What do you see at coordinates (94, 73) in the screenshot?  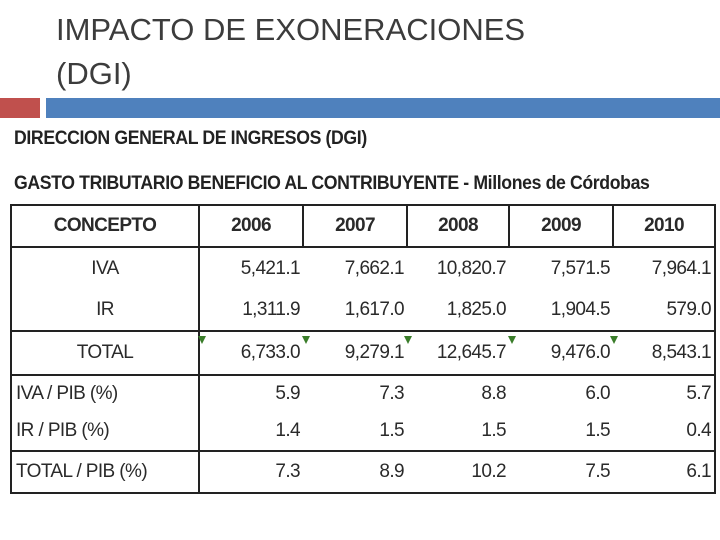 I see `slide-title-line-2: (DGI)` at bounding box center [94, 73].